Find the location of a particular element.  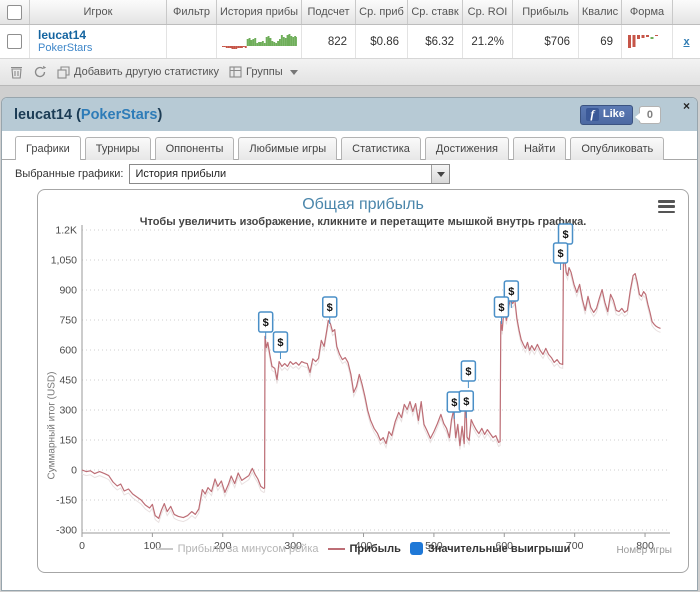

svg-text: -300 is located at coordinates (66, 531).